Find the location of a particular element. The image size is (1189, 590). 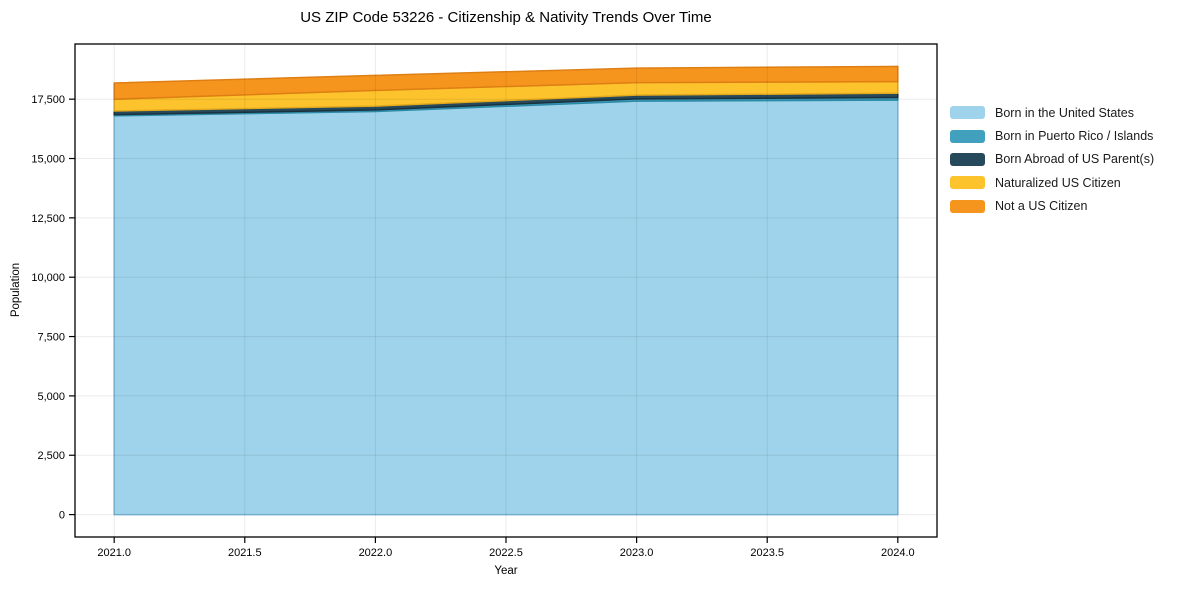

x-tick-label: 2023.0 is located at coordinates (637, 553).